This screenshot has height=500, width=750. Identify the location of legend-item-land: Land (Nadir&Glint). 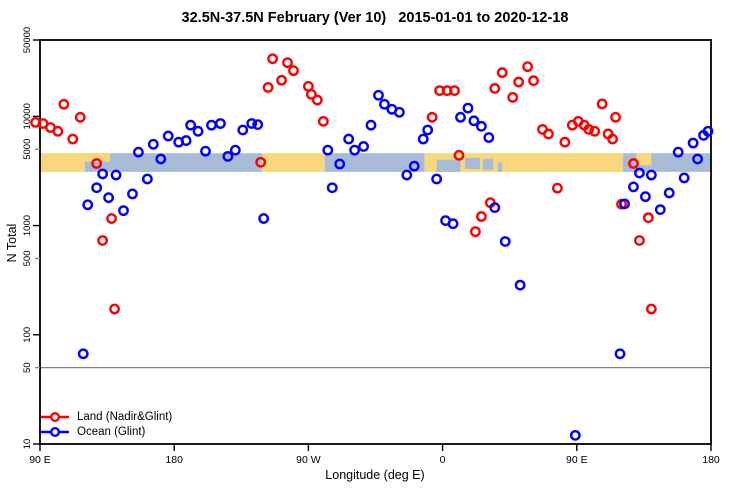
(106, 416).